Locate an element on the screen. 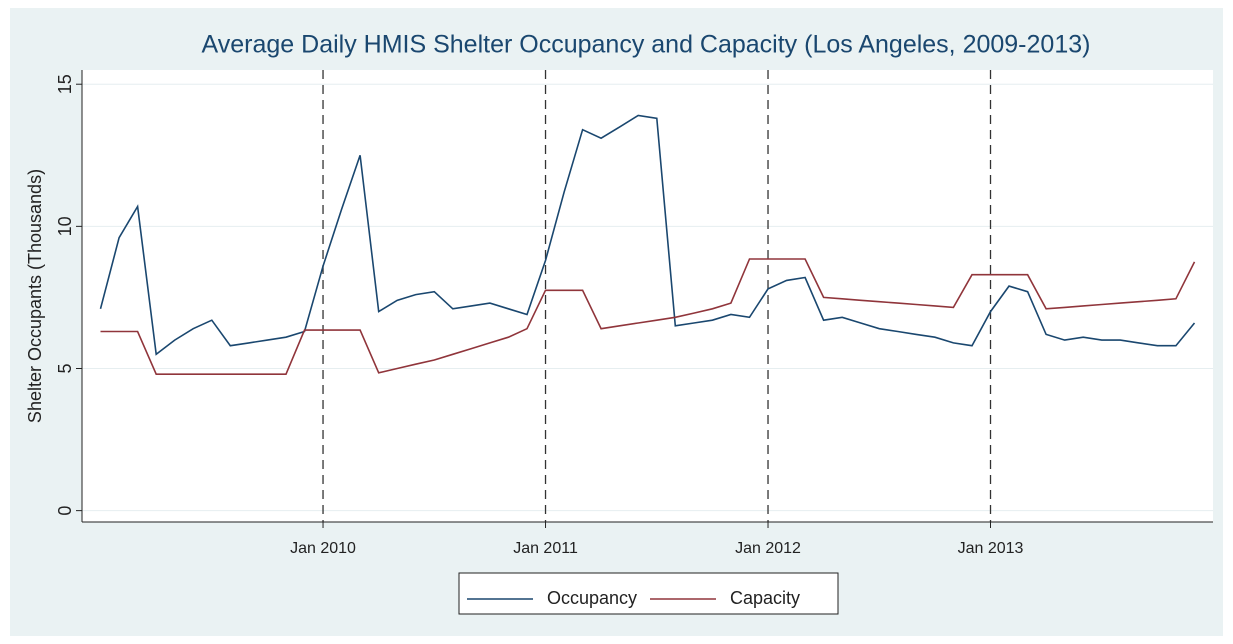 This screenshot has width=1233, height=644. y-tick-label: 0 is located at coordinates (65, 511).